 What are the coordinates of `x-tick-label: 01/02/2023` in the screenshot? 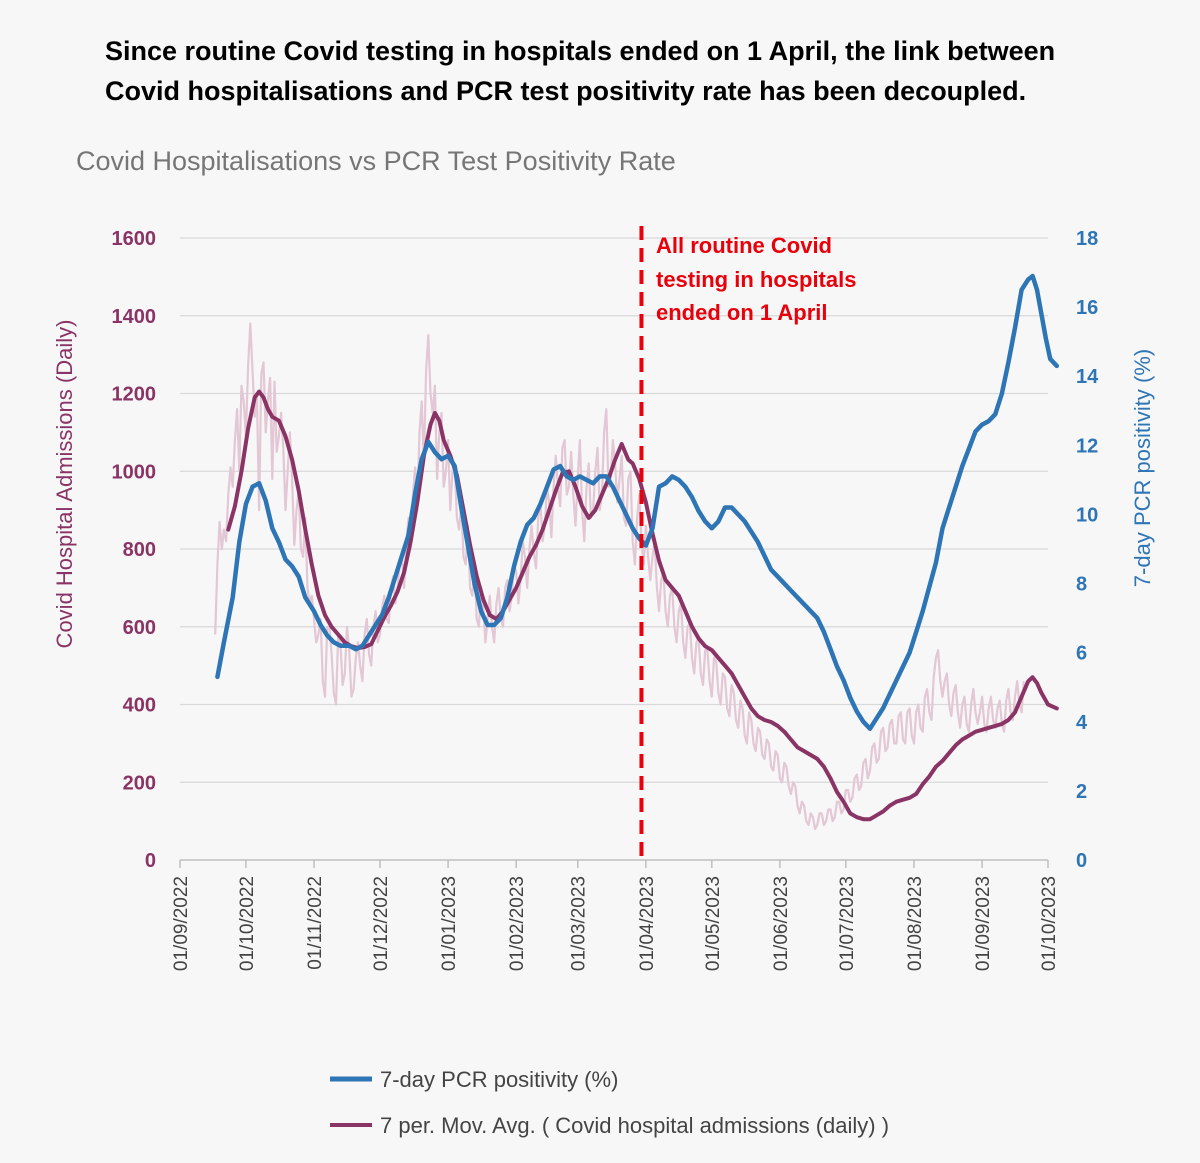 It's located at (517, 923).